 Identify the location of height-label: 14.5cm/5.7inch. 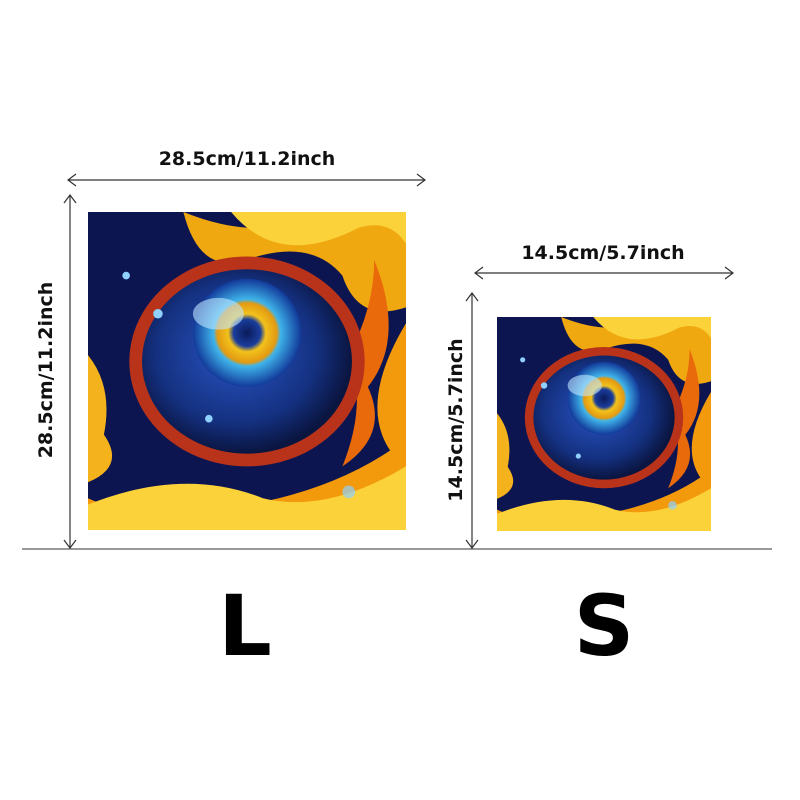
(456, 419).